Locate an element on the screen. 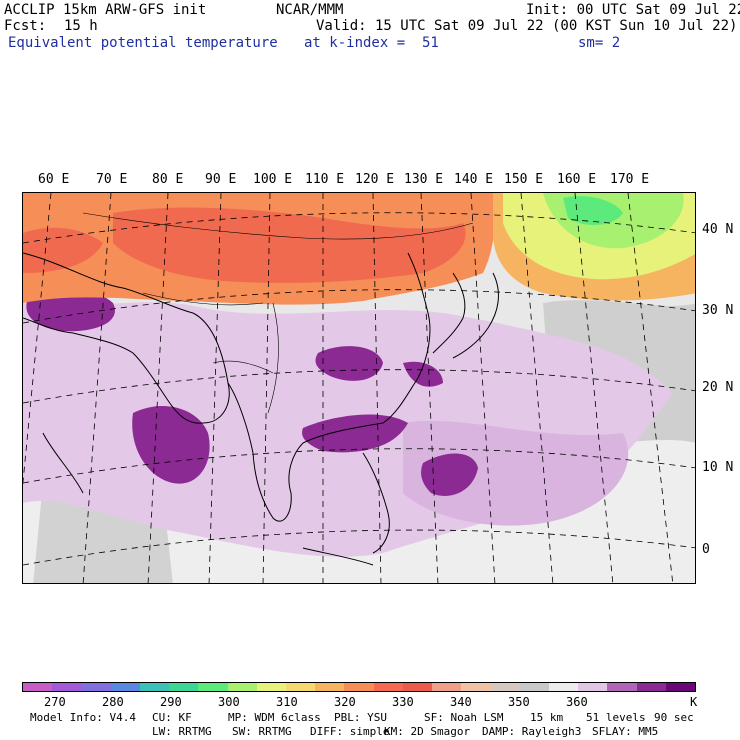 The image size is (740, 740). model-info-item: DIFF: simple is located at coordinates (350, 731).